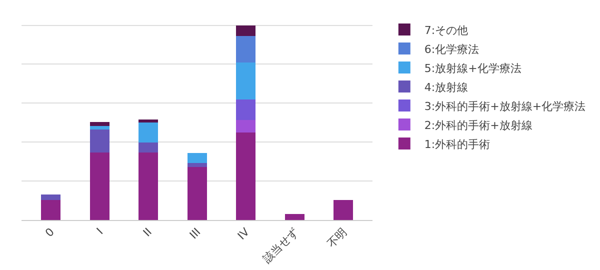 The height and width of the screenshot is (270, 600). I want to click on legend-label: 6:化学療法, so click(452, 49).